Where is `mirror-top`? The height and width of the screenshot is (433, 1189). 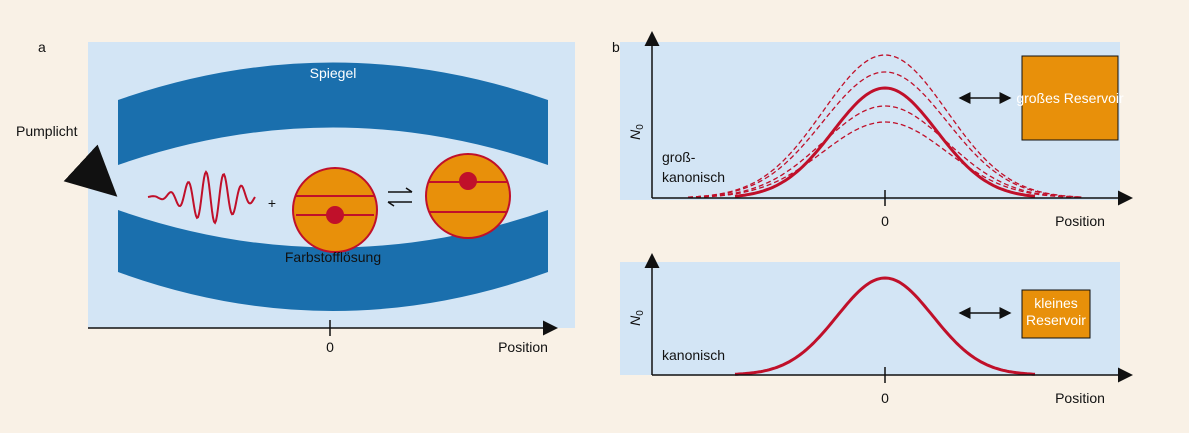 mirror-top is located at coordinates (333, 113).